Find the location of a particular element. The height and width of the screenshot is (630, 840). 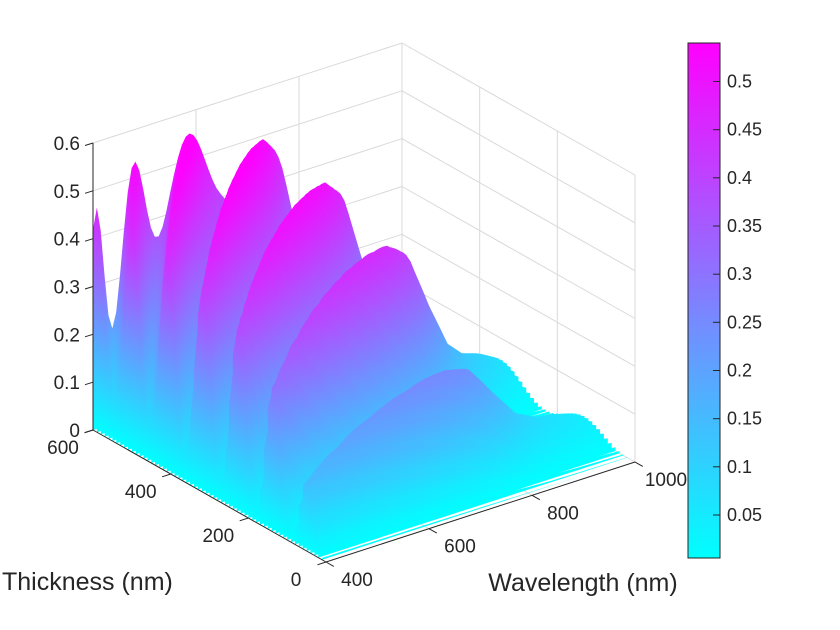

colorbar-tick-label: 0.4 is located at coordinates (739, 178).